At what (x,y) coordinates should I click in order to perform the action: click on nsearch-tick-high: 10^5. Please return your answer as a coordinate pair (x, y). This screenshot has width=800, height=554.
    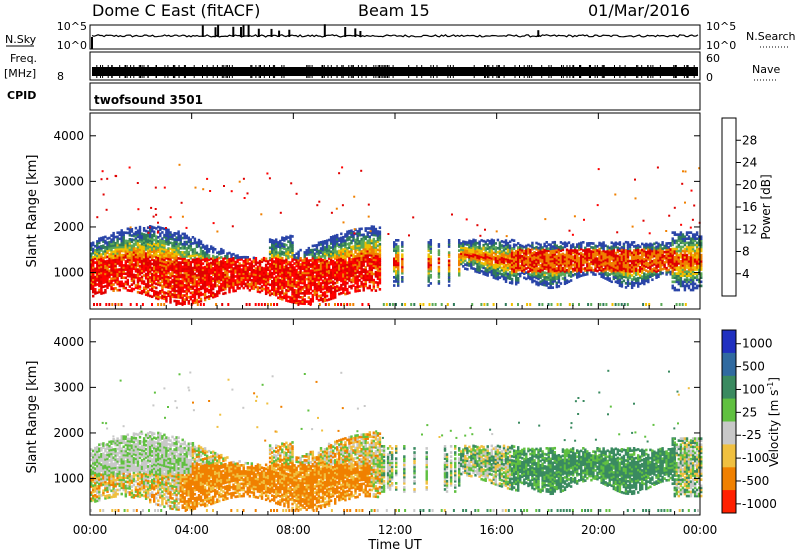
    Looking at the image, I should click on (721, 26).